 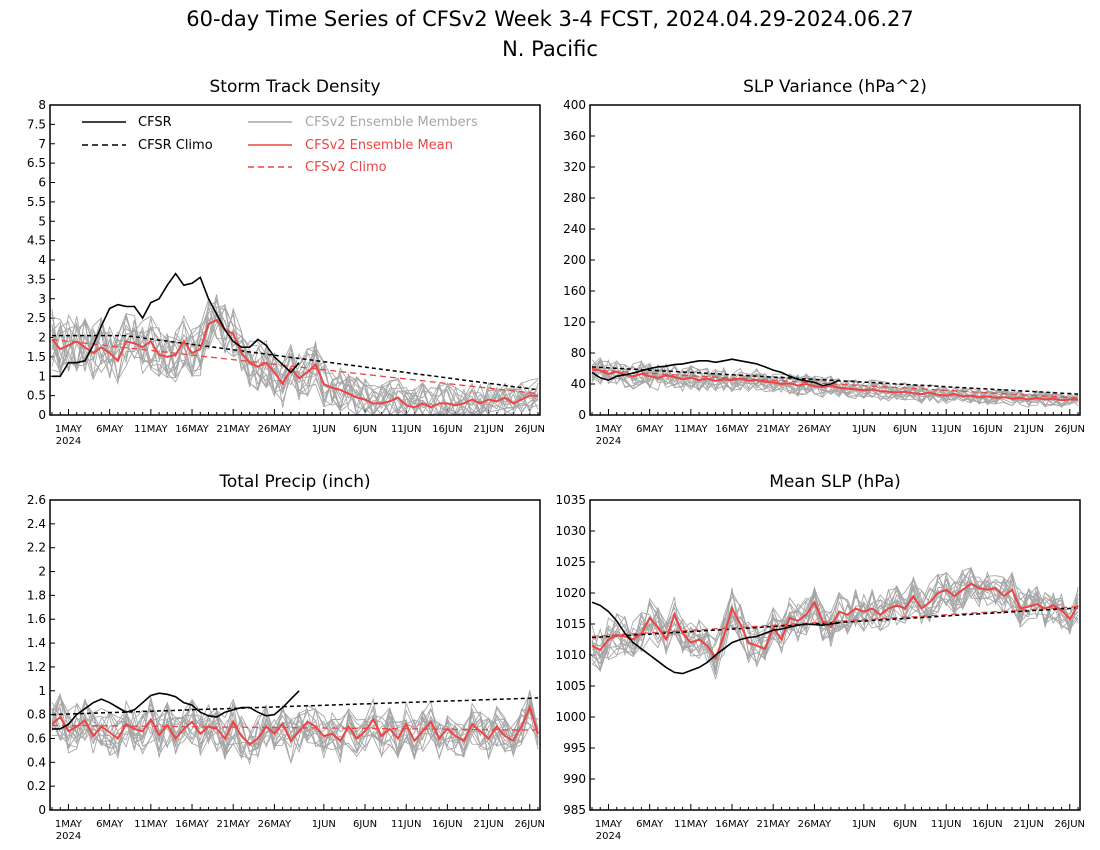 What do you see at coordinates (36, 500) in the screenshot?
I see `y-tick-label: 2.6` at bounding box center [36, 500].